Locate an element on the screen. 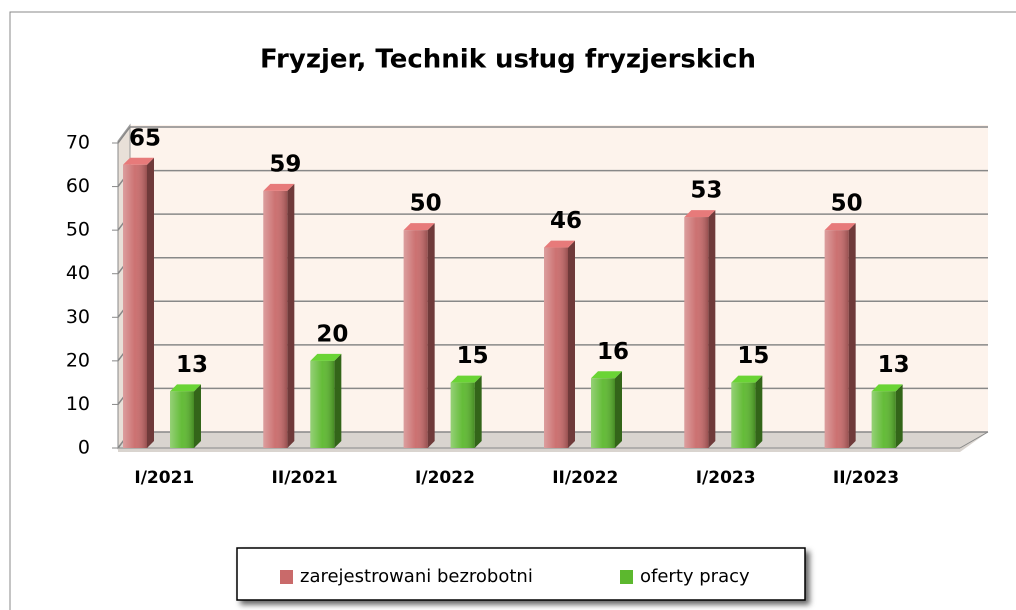  data-label: 65 is located at coordinates (145, 138).